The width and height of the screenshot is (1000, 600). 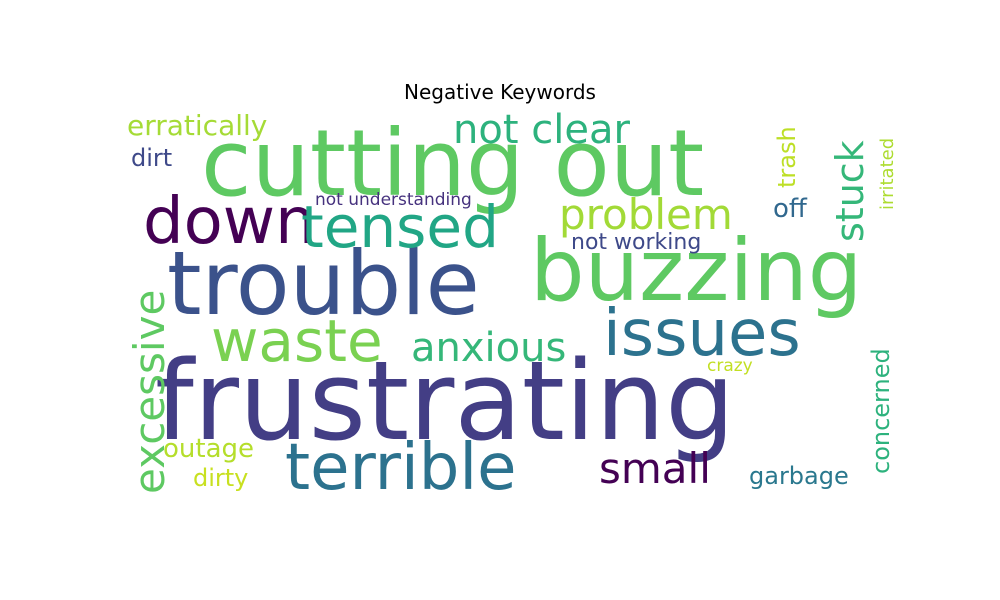 What do you see at coordinates (393, 200) in the screenshot?
I see `word-not-understanding: not understanding` at bounding box center [393, 200].